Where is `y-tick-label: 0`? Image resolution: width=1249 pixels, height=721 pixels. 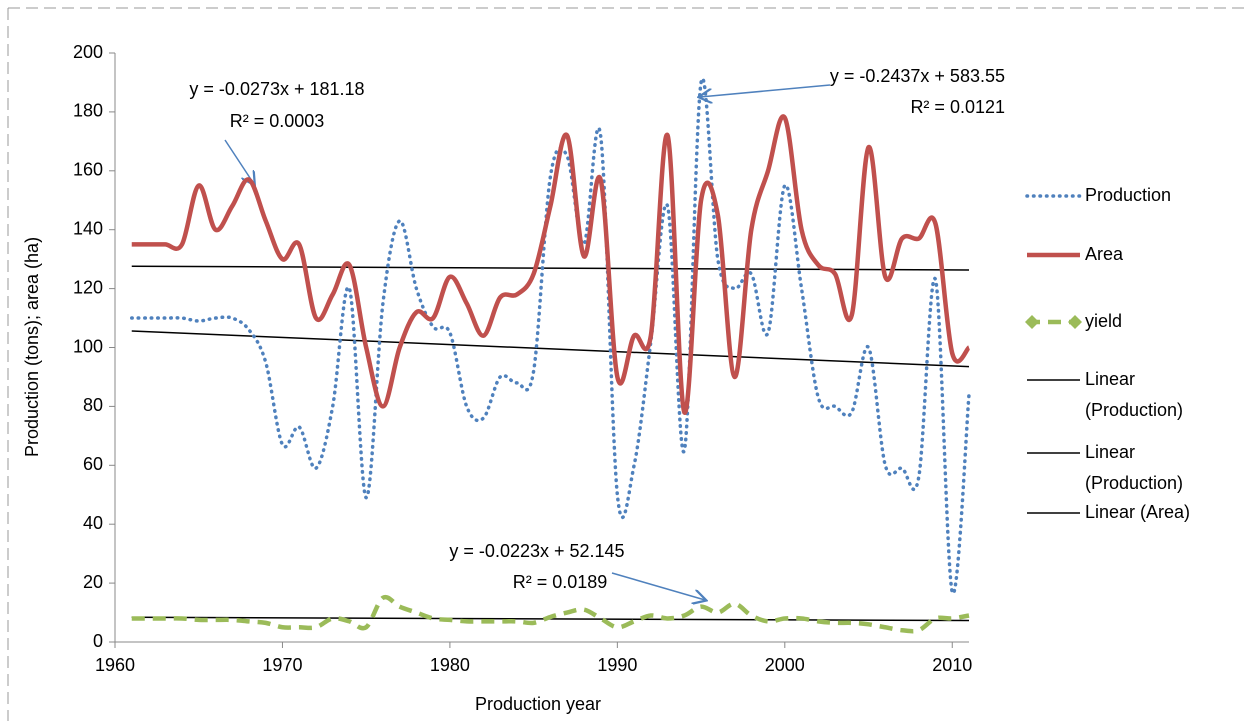 y-tick-label: 0 is located at coordinates (98, 641).